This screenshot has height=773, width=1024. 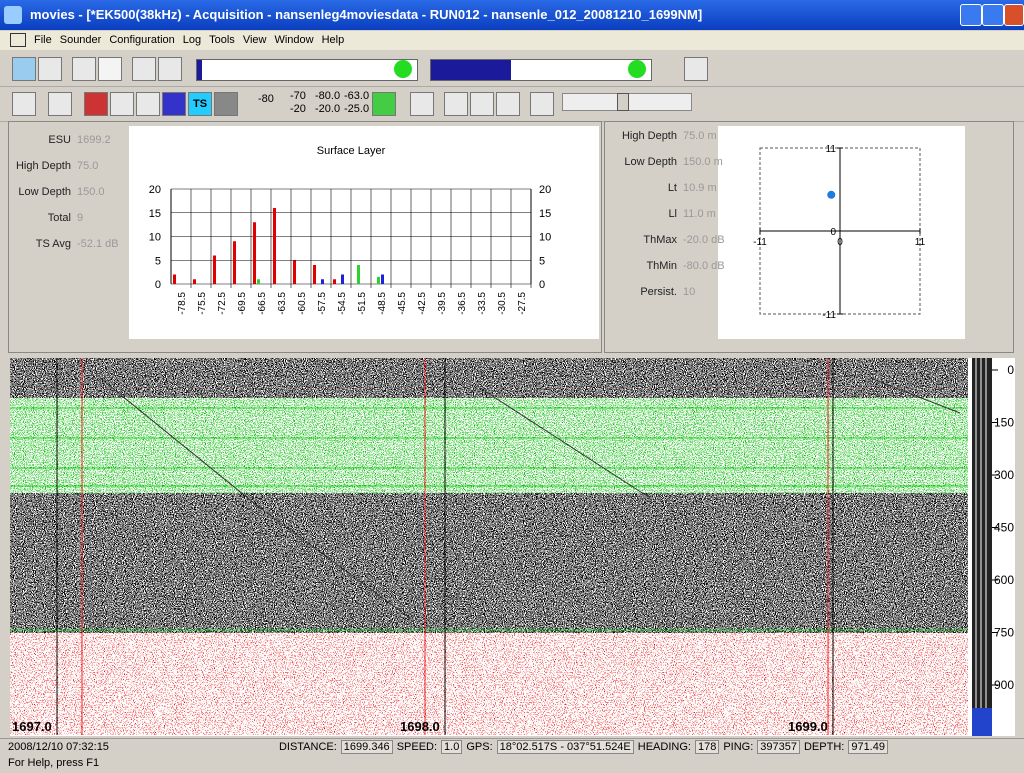 I want to click on x-tick-label: 11, so click(x=920, y=242).